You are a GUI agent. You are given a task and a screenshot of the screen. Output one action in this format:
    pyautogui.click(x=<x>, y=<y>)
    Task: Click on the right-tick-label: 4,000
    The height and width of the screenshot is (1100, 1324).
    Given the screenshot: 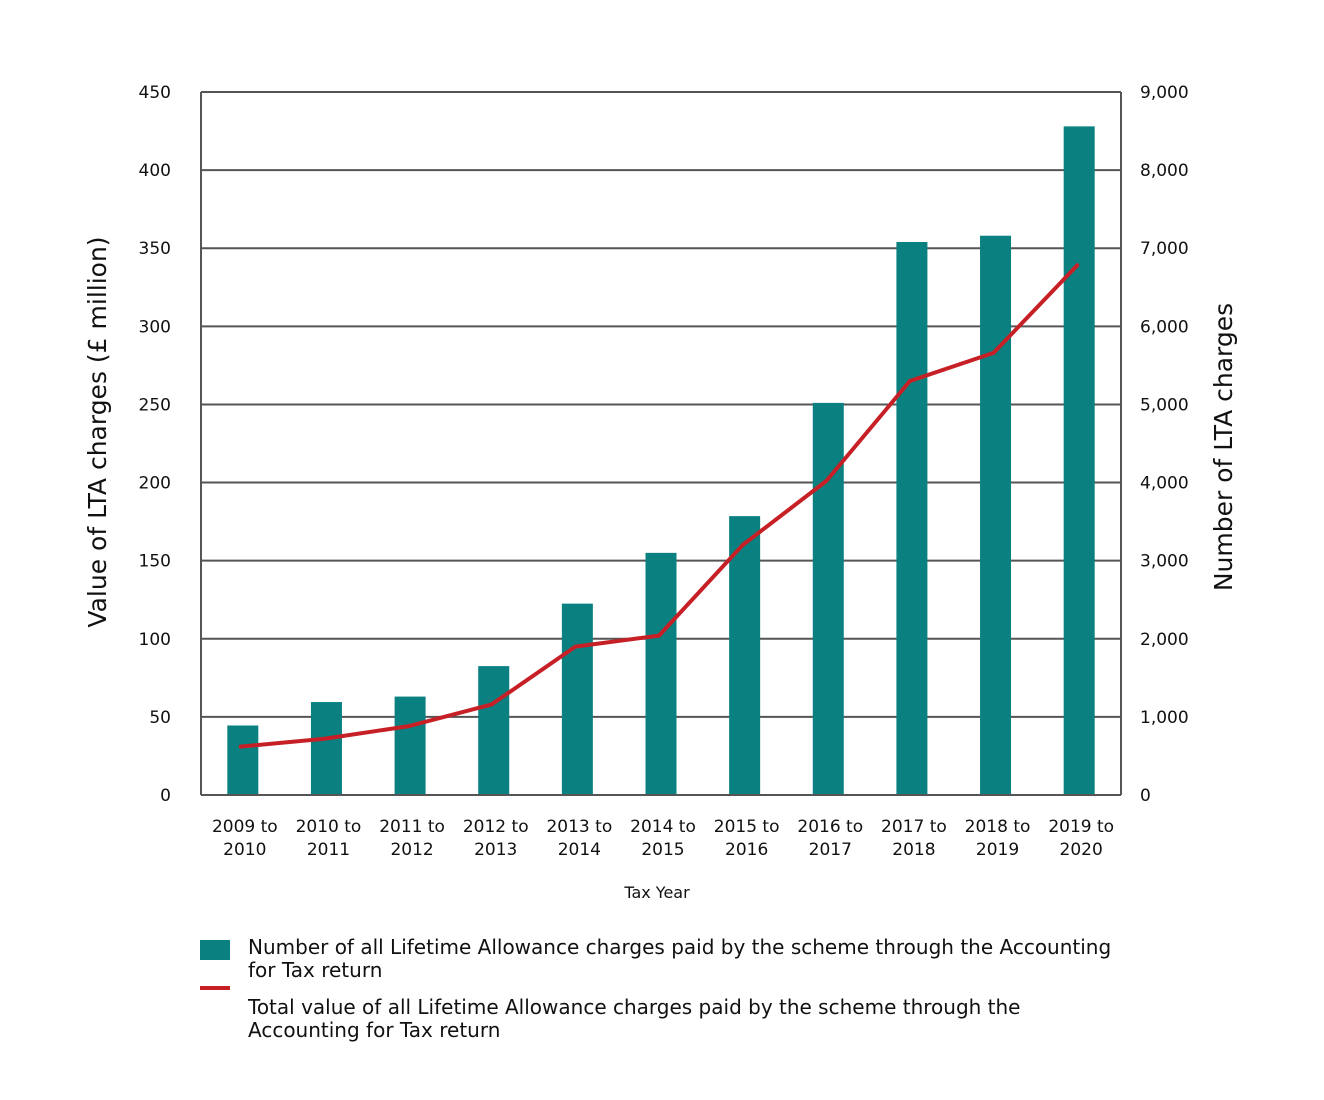 What is the action you would take?
    pyautogui.click(x=1164, y=484)
    